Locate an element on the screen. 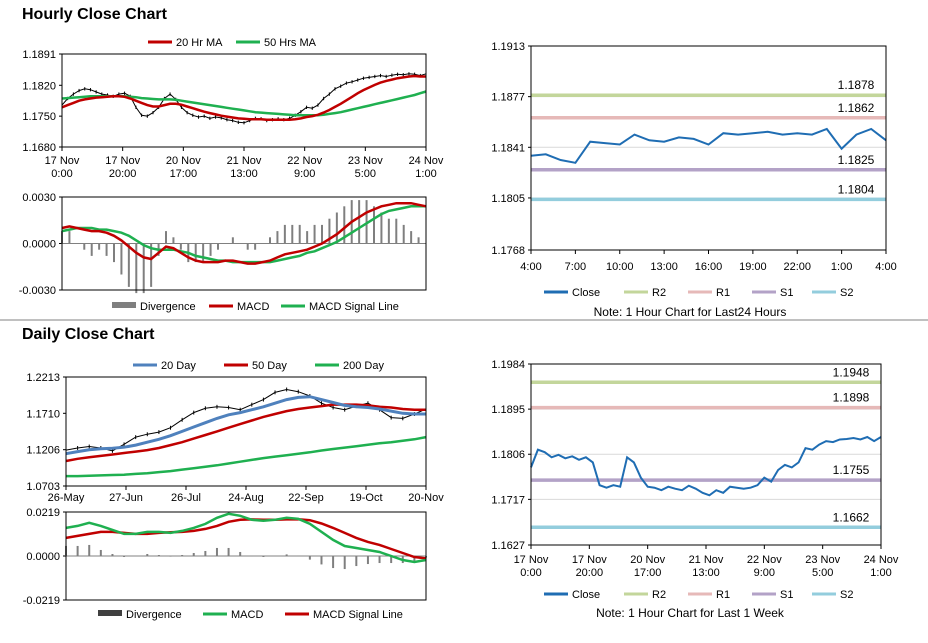  daily-price-xtick: 20-Nov is located at coordinates (426, 498).